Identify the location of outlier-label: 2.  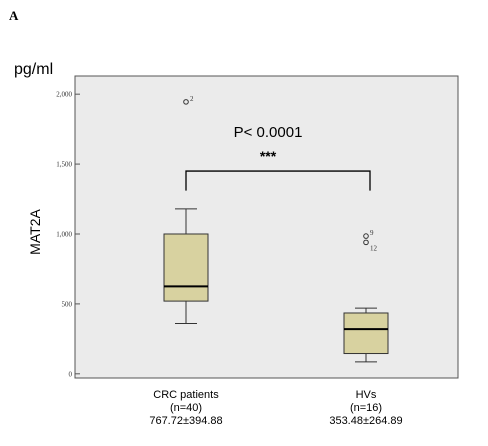
(192, 99).